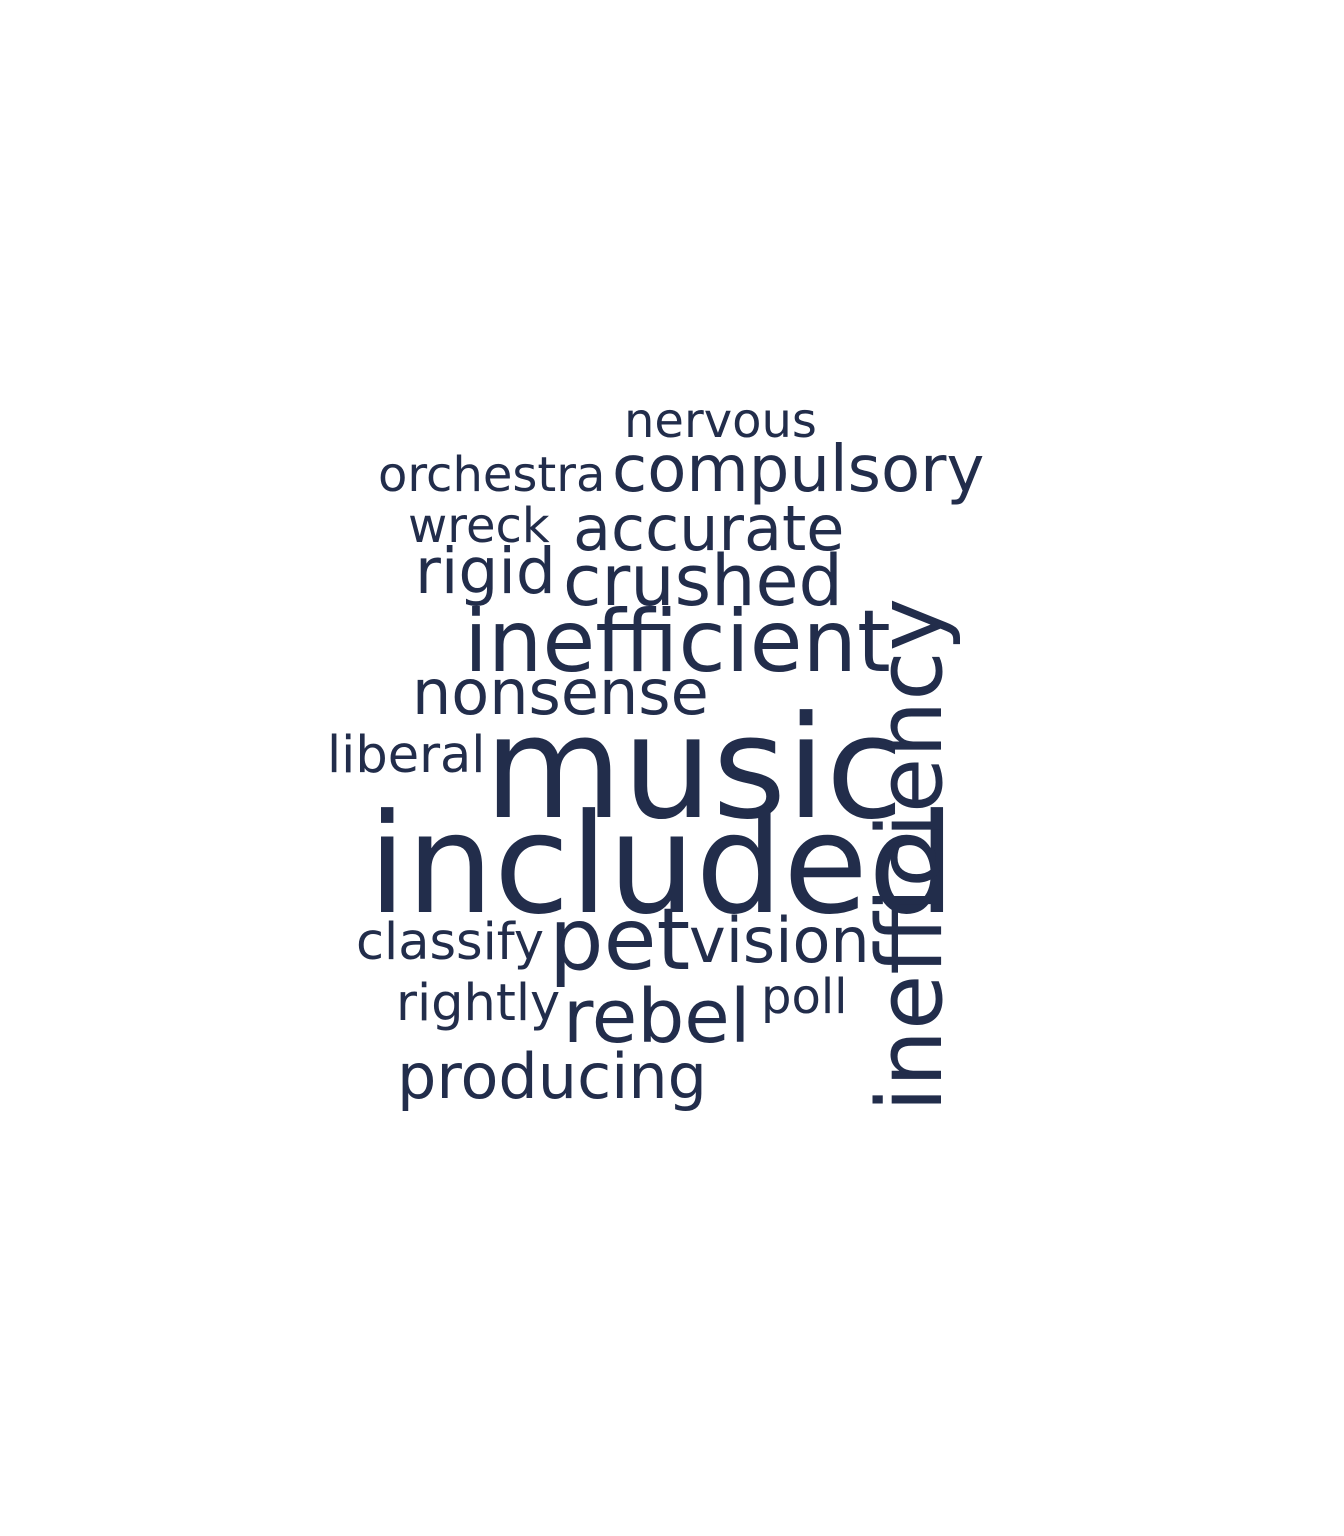  I want to click on word-crushed: crushed, so click(703, 581).